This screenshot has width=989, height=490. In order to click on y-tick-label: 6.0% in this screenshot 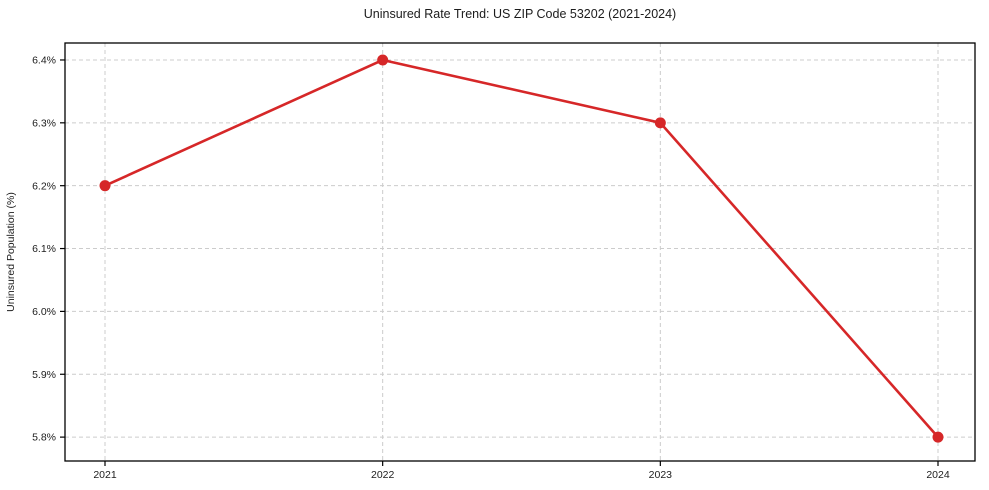, I will do `click(44, 312)`.